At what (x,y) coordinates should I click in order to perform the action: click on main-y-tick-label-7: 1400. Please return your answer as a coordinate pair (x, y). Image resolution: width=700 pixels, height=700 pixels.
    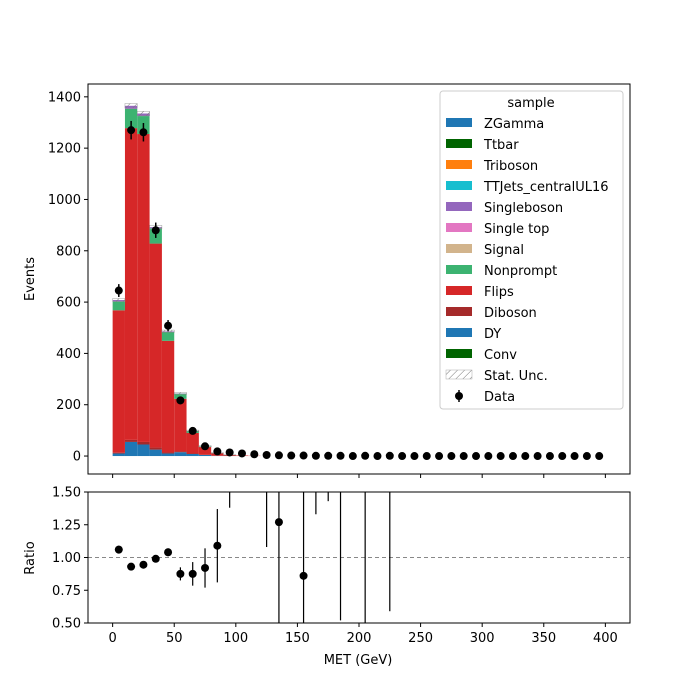
    Looking at the image, I should click on (64, 97).